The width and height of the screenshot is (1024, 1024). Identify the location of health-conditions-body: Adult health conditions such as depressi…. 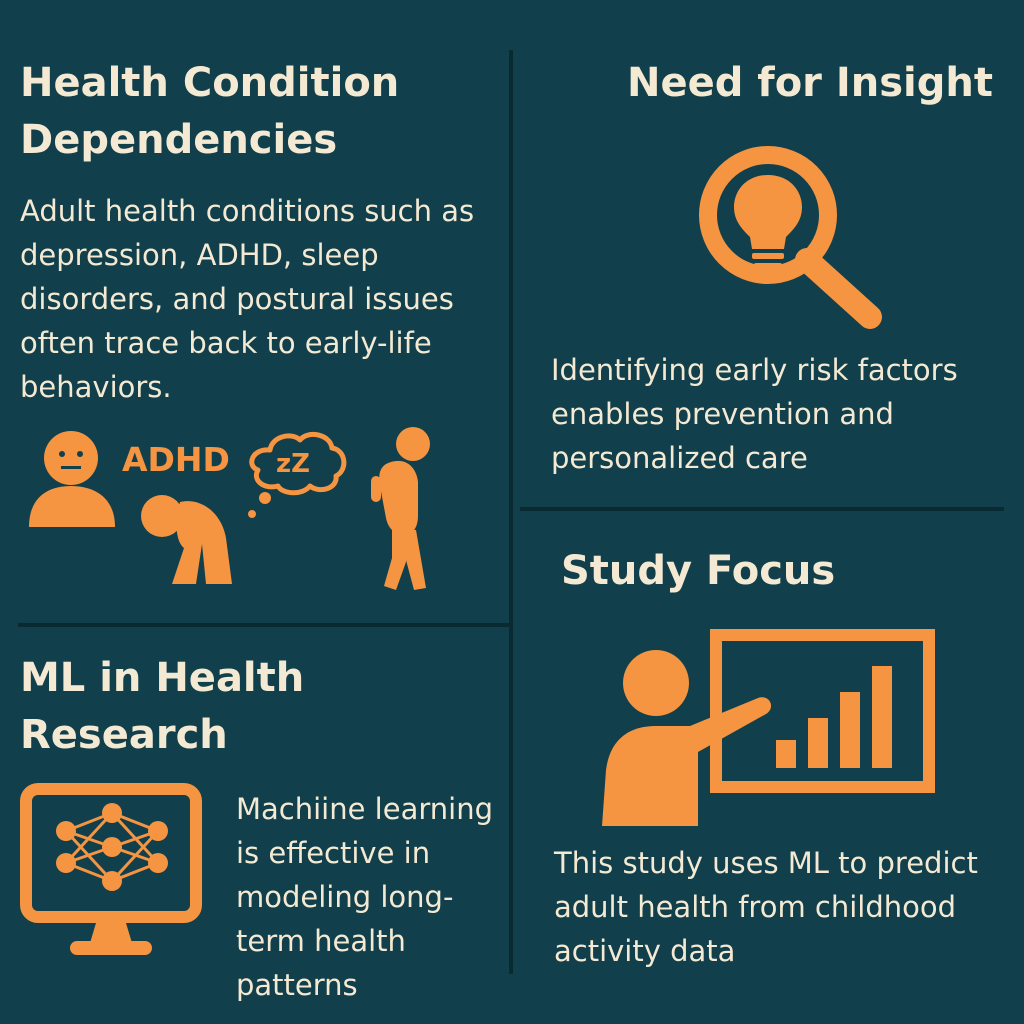
(247, 299).